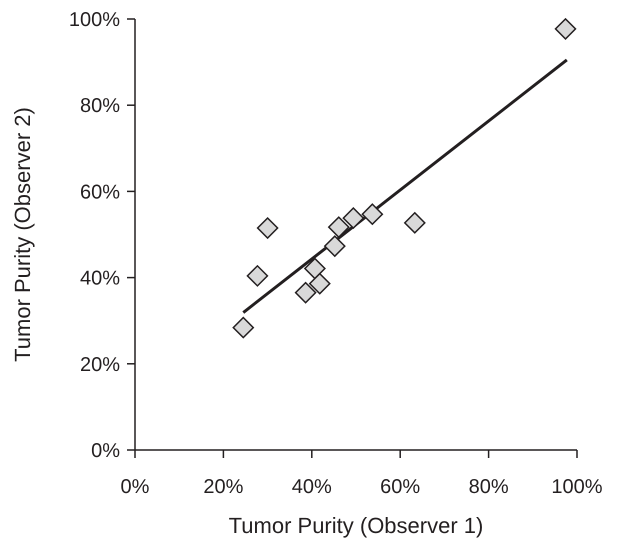 This screenshot has height=551, width=621. I want to click on y-tick-label: 0%, so click(105, 451).